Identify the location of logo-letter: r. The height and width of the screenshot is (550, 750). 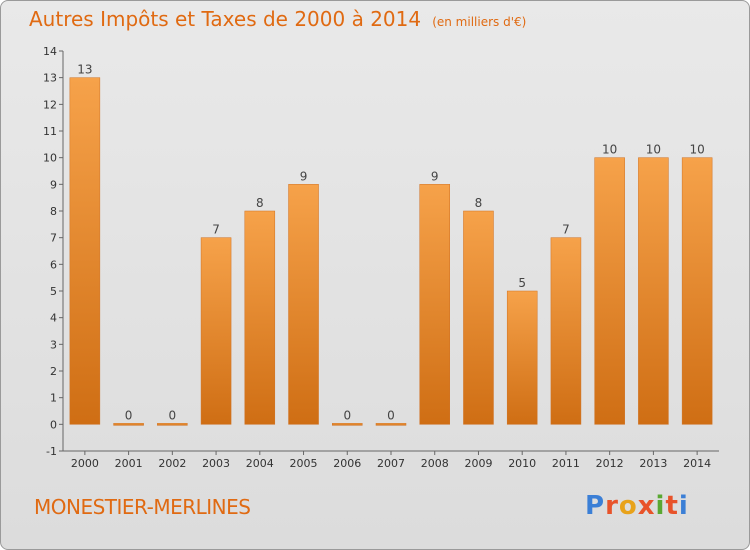
(612, 506).